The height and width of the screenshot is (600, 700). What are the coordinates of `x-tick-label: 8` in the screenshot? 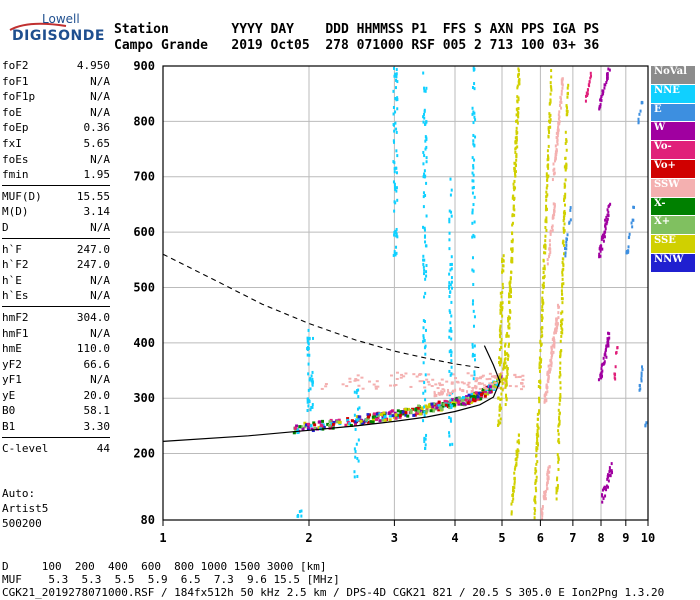 It's located at (600, 538).